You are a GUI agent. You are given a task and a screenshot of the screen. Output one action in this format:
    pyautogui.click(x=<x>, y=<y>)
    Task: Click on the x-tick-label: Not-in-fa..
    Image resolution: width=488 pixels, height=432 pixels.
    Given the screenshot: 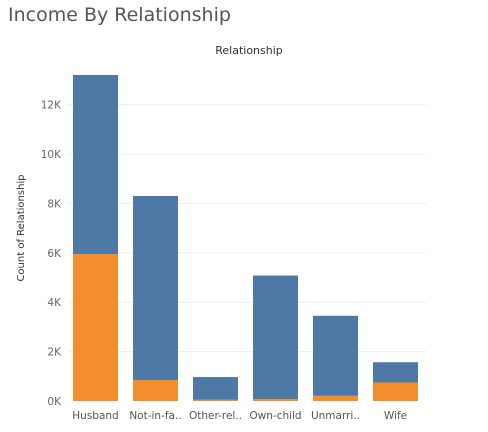 What is the action you would take?
    pyautogui.click(x=155, y=416)
    